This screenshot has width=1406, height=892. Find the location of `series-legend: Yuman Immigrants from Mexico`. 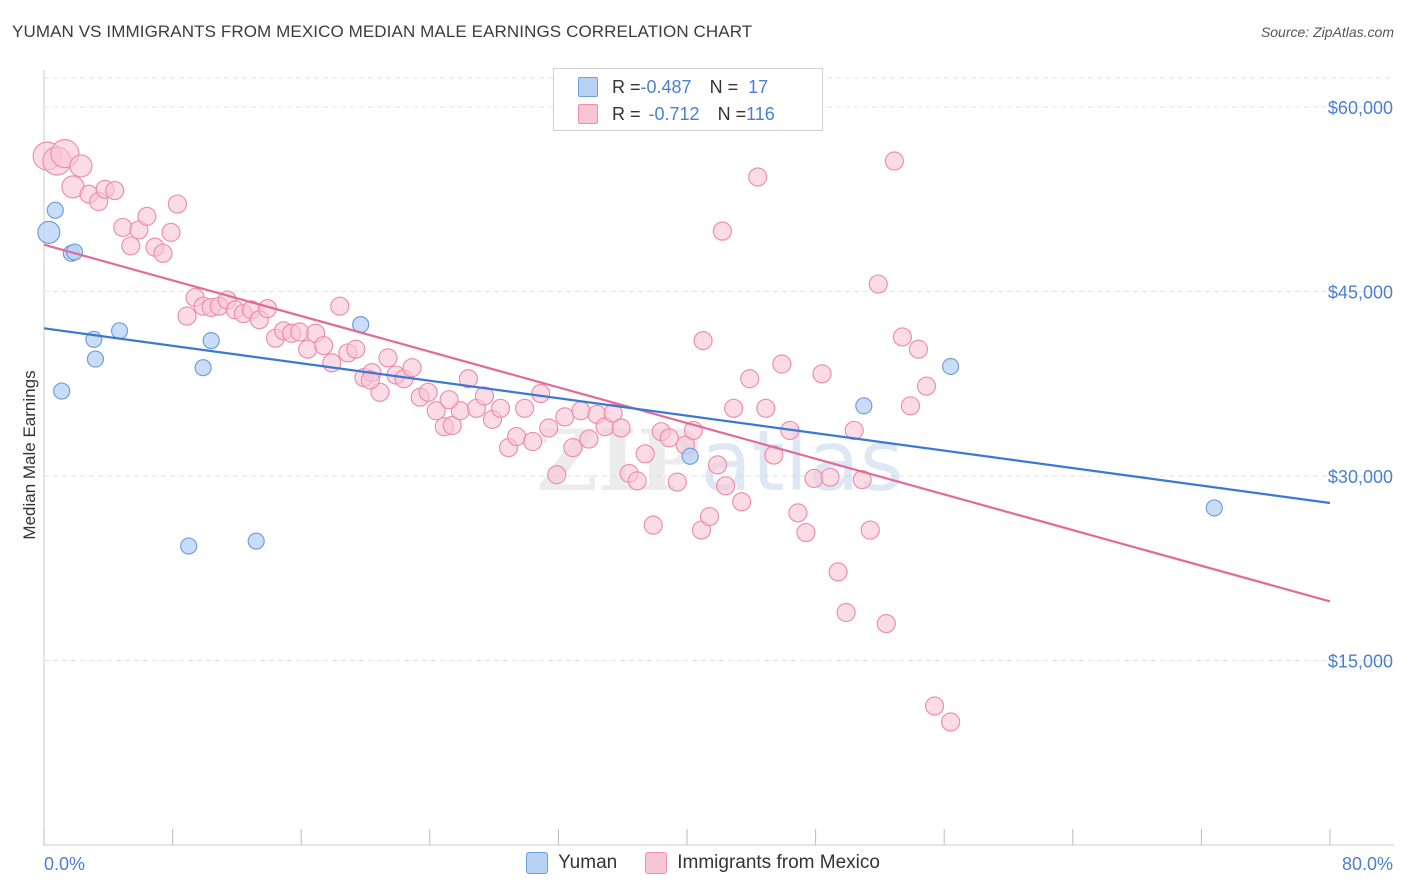

series-legend: Yuman Immigrants from Mexico is located at coordinates (703, 863).